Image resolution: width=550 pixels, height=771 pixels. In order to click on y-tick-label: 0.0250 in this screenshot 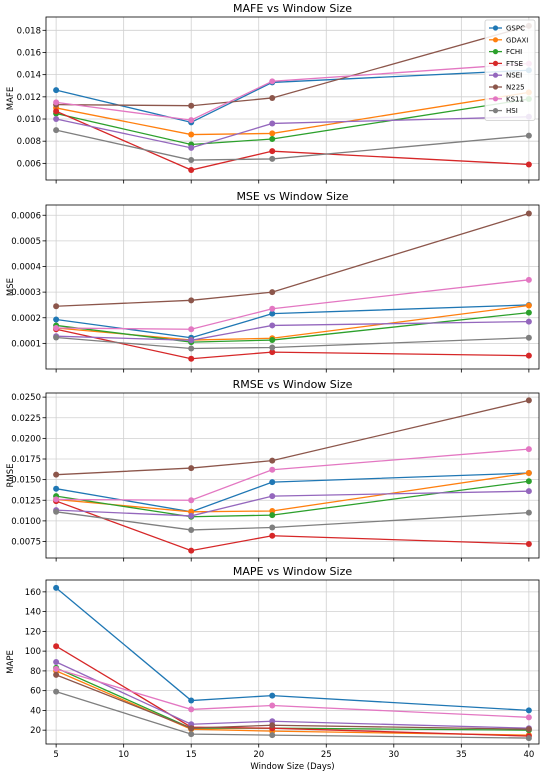, I will do `click(26, 398)`.